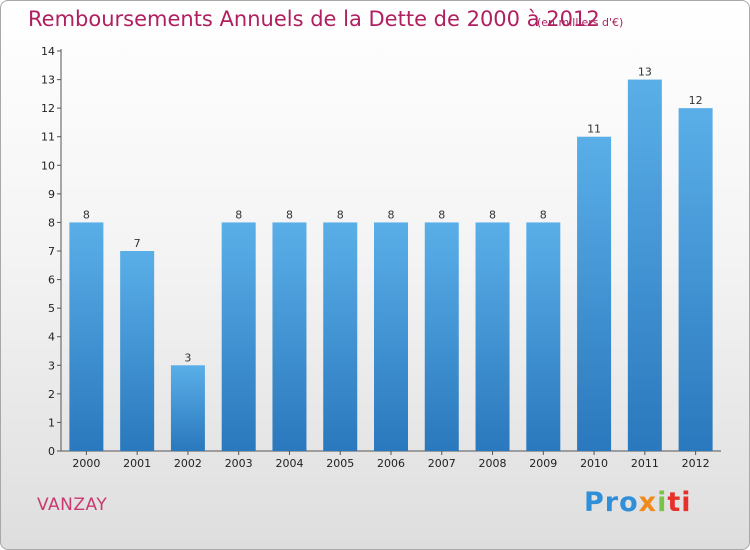 This screenshot has width=750, height=550. I want to click on x-tick-label: 2008, so click(493, 463).